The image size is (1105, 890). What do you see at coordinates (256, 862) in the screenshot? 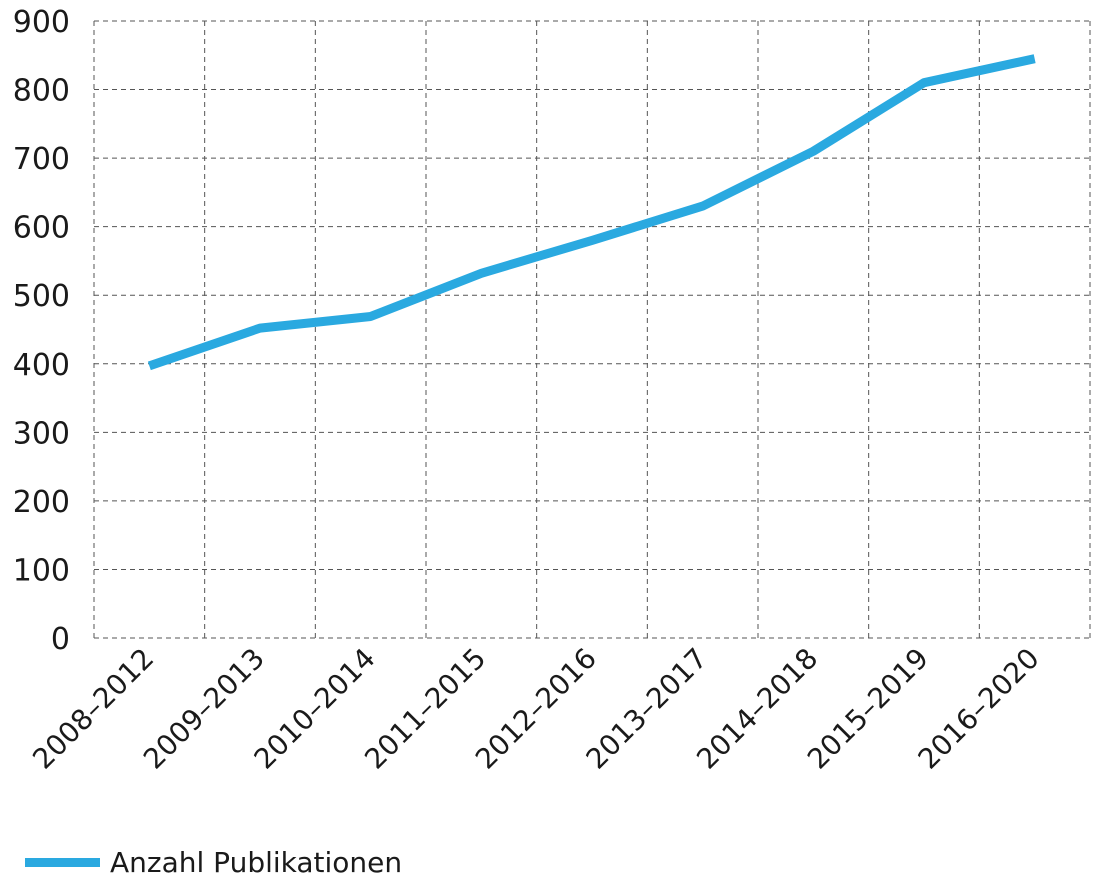
I see `legend-label: Anzahl Publikationen` at bounding box center [256, 862].